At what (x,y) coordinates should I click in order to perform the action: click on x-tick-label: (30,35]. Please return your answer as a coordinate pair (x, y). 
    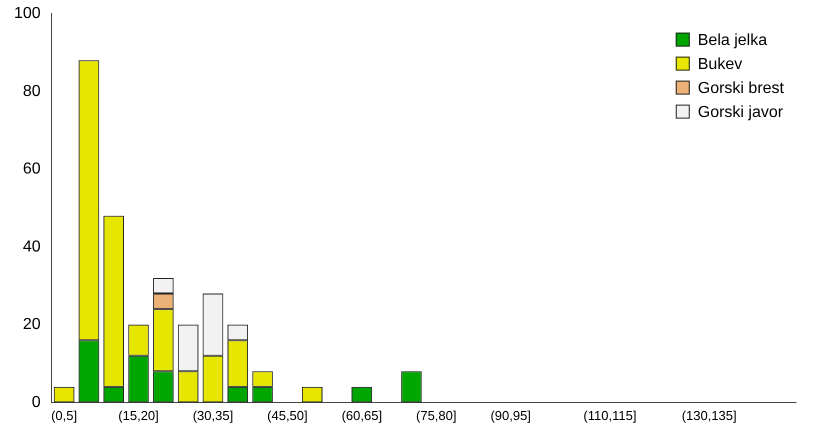
    Looking at the image, I should click on (213, 415).